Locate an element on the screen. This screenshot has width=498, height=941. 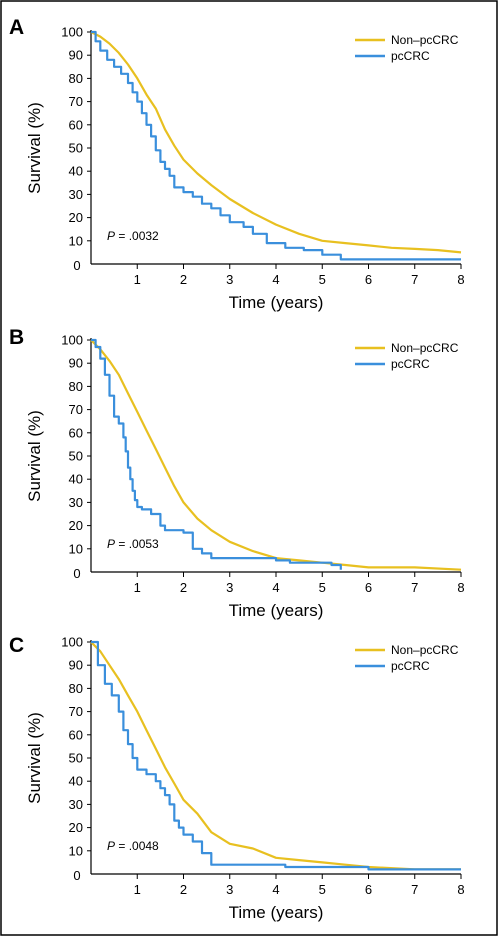
p-value-text: = .0032 is located at coordinates (137, 236).